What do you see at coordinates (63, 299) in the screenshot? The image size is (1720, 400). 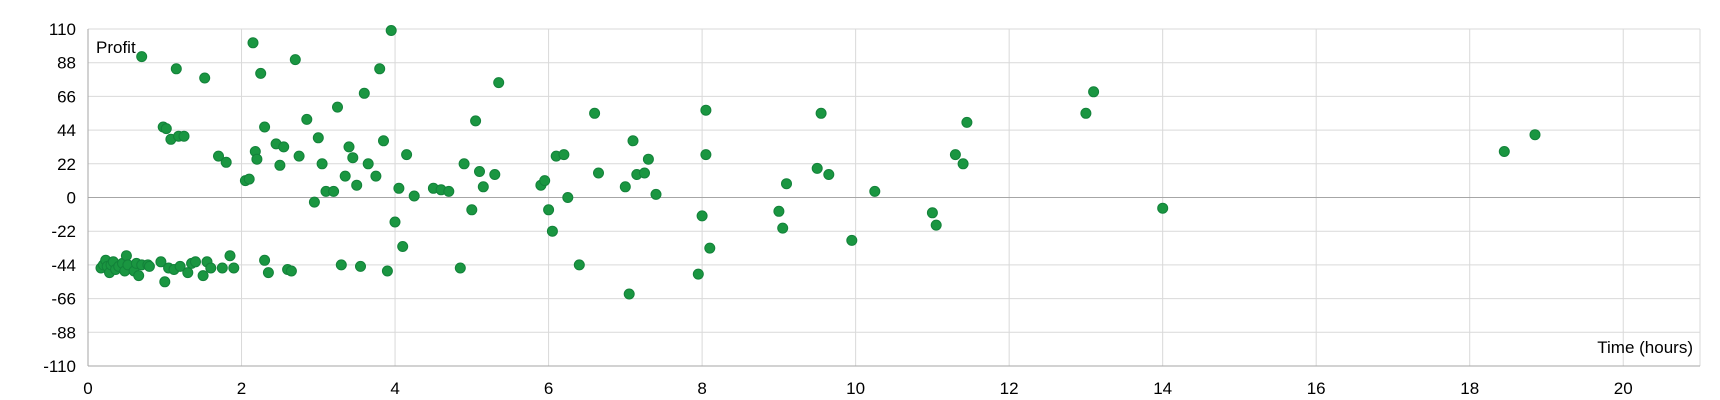 I see `y-tick-label: -66` at bounding box center [63, 299].